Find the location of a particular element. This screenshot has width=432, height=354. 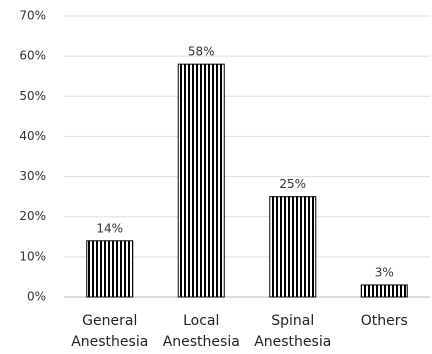

y-tick-label: 20% is located at coordinates (32, 216).